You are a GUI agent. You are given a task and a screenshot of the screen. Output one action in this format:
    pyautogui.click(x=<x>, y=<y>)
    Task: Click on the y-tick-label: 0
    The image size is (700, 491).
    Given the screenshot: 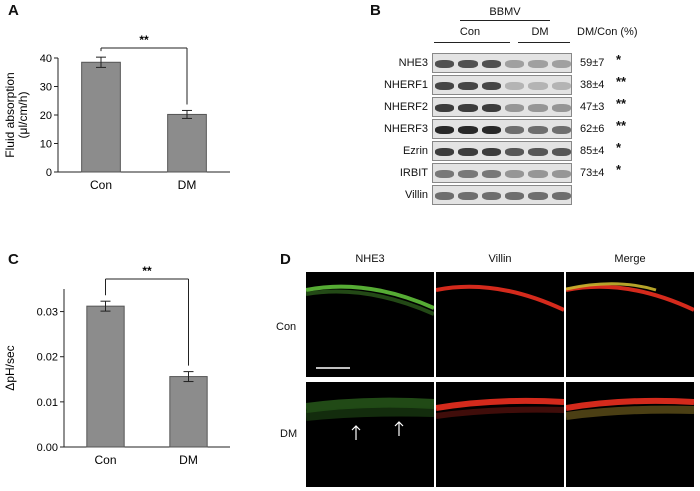 What is the action you would take?
    pyautogui.click(x=49, y=173)
    